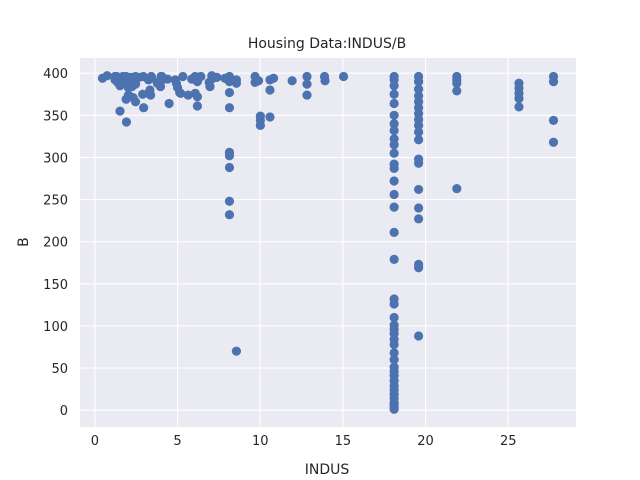 This screenshot has height=480, width=640. Describe the element at coordinates (55, 158) in the screenshot. I see `y-tick-label: 300` at that location.